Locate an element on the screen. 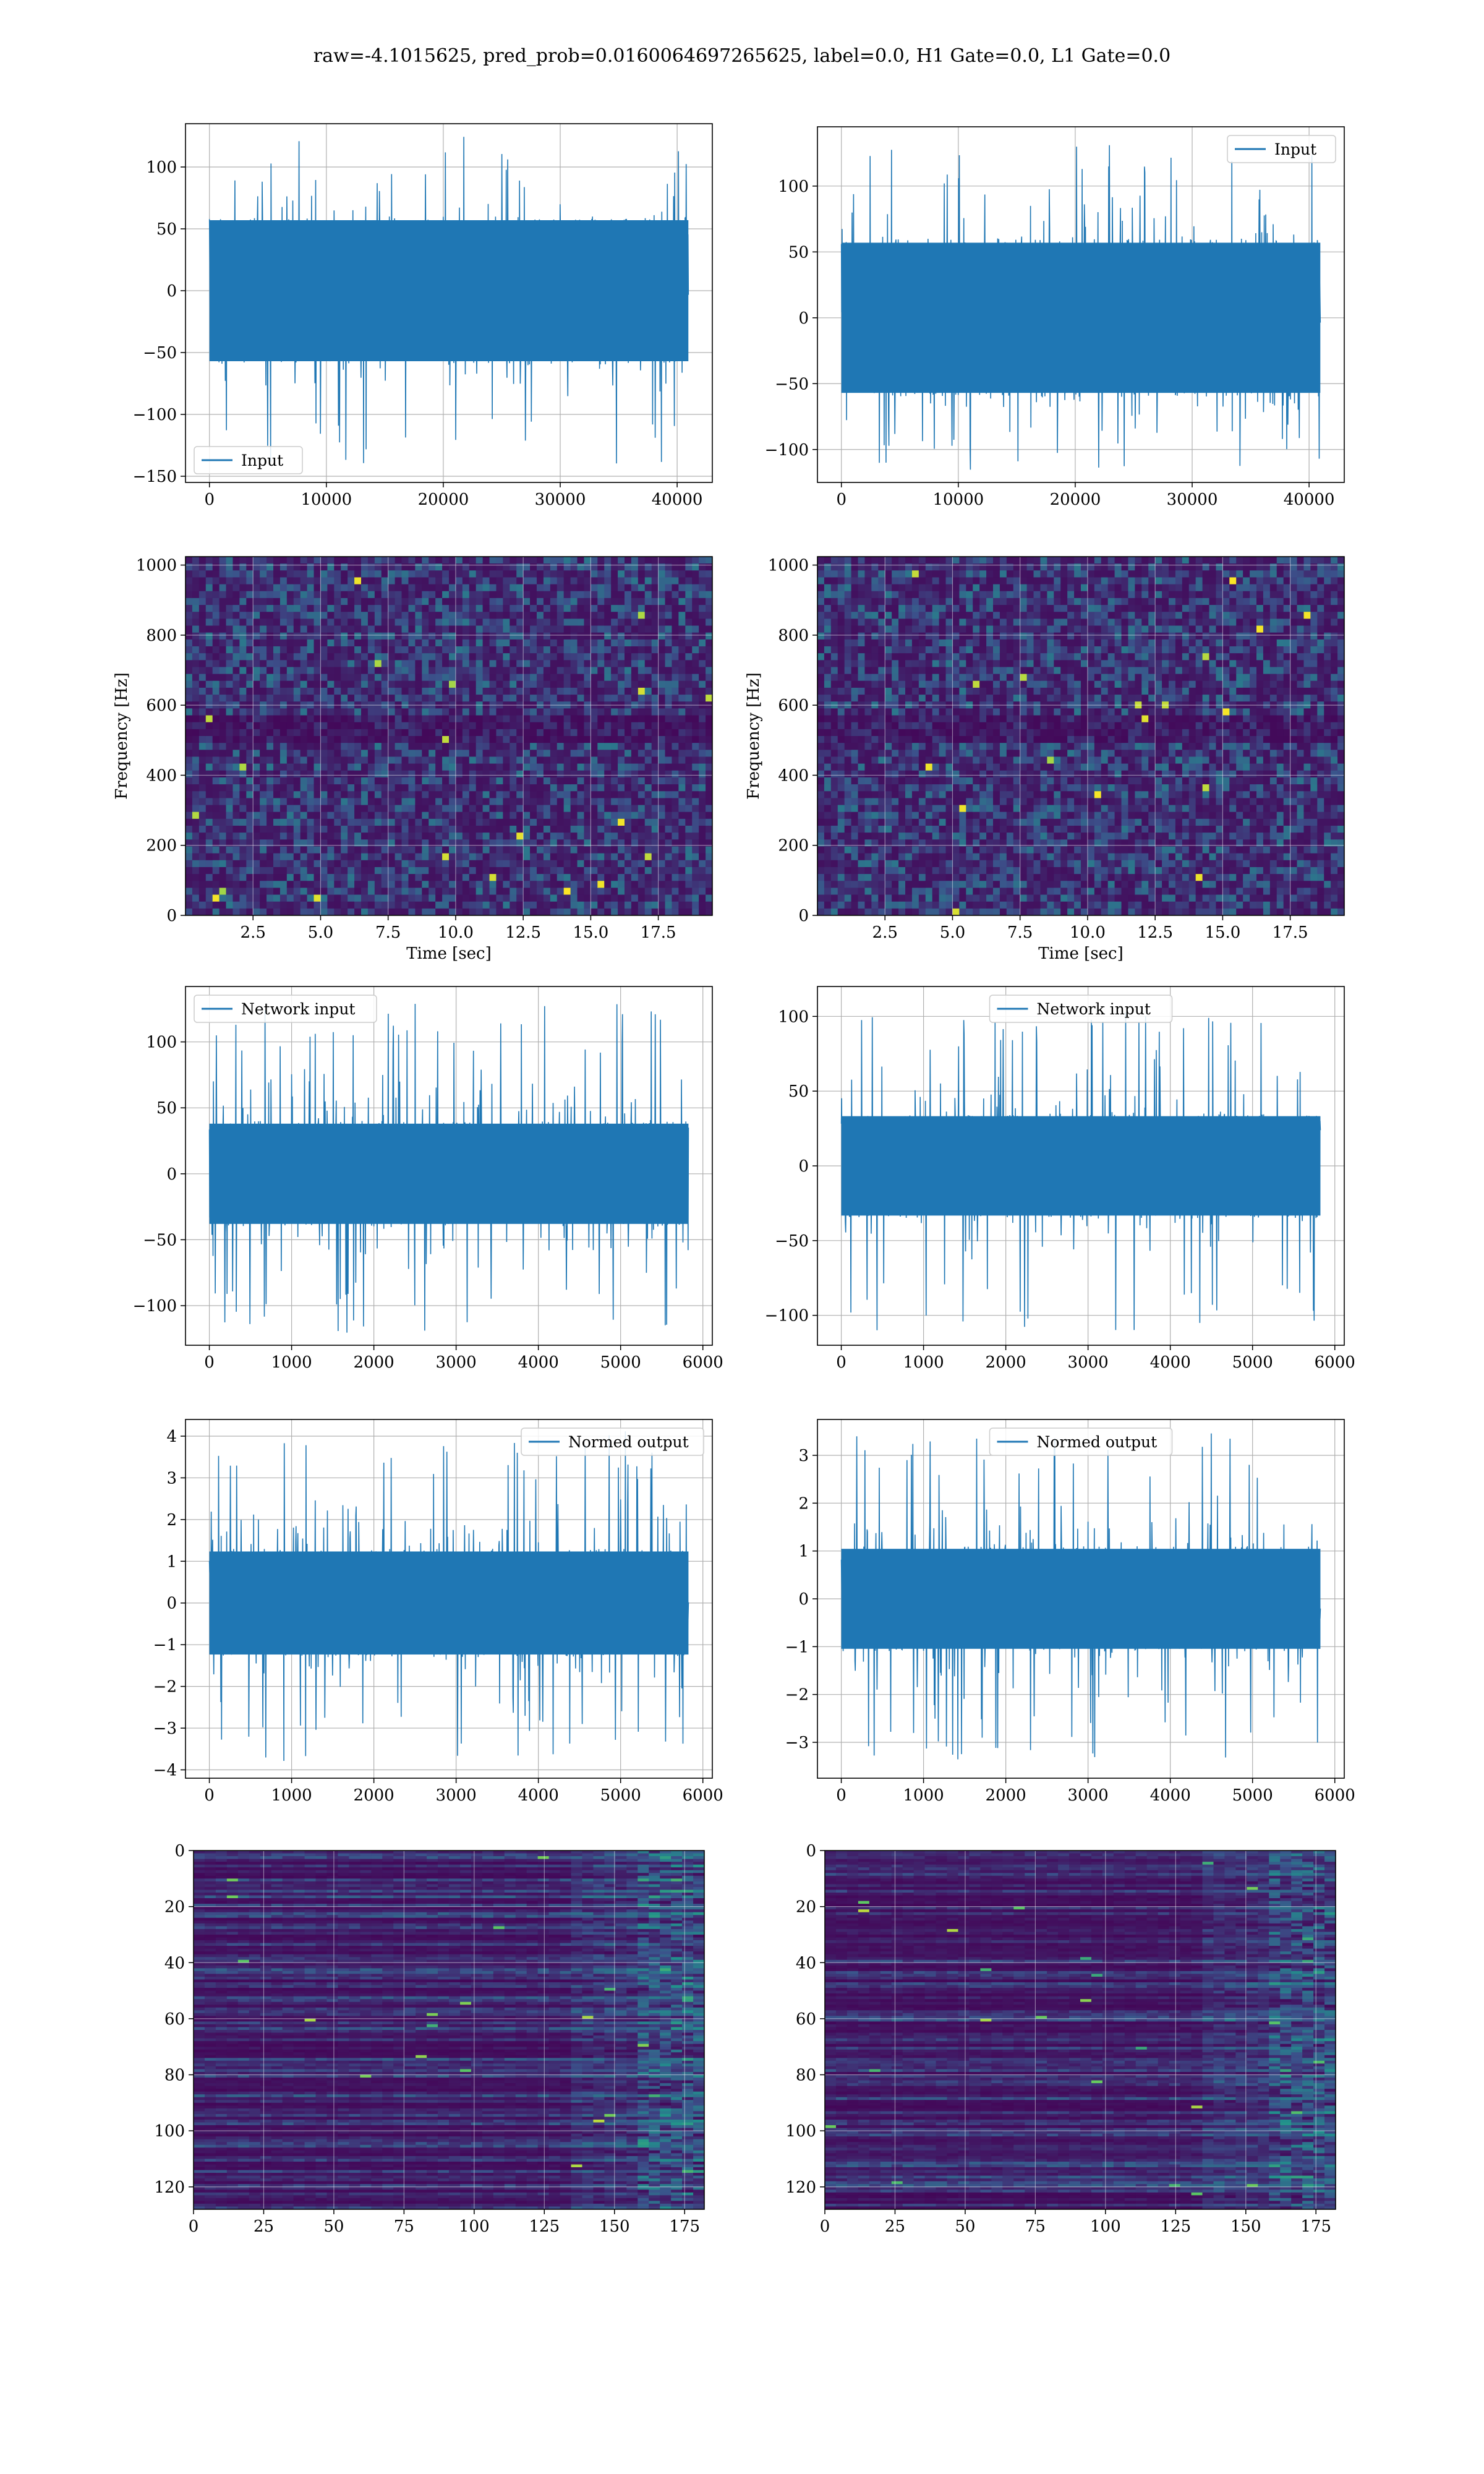  y-tick-label: 50 is located at coordinates (798, 253).